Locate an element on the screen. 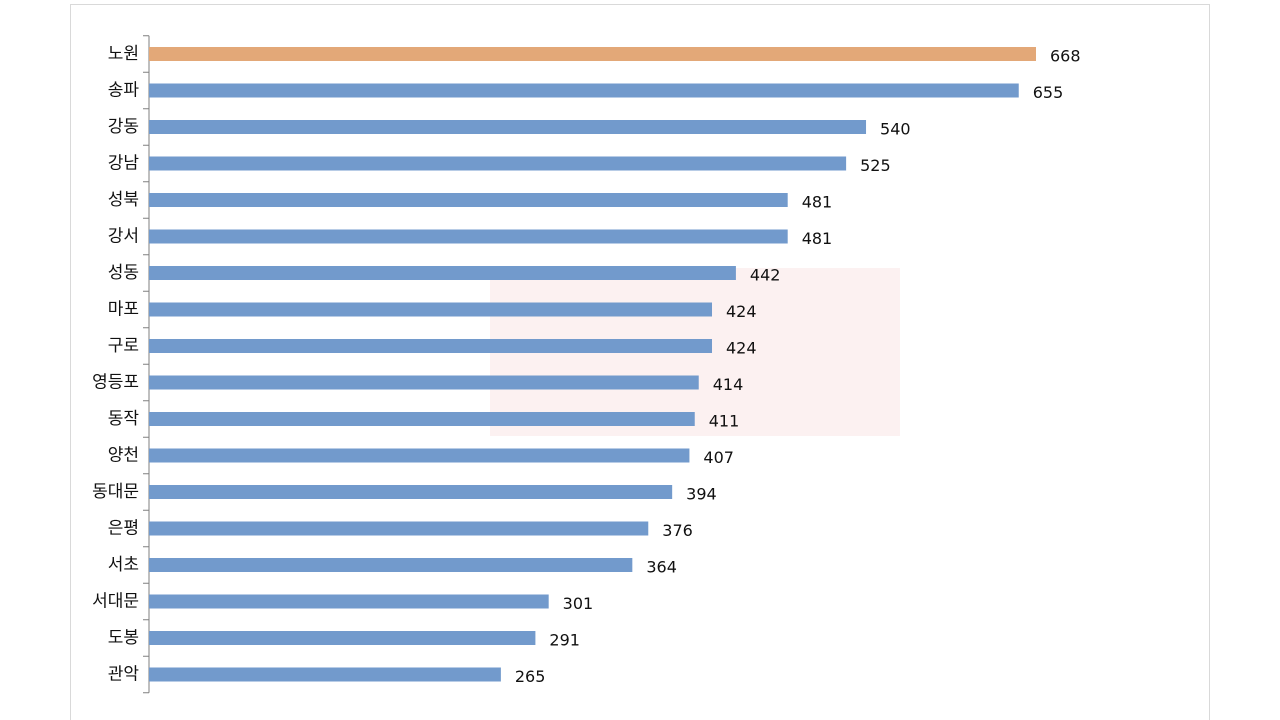 The image size is (1280, 720). category-label: 영등포 is located at coordinates (115, 383).